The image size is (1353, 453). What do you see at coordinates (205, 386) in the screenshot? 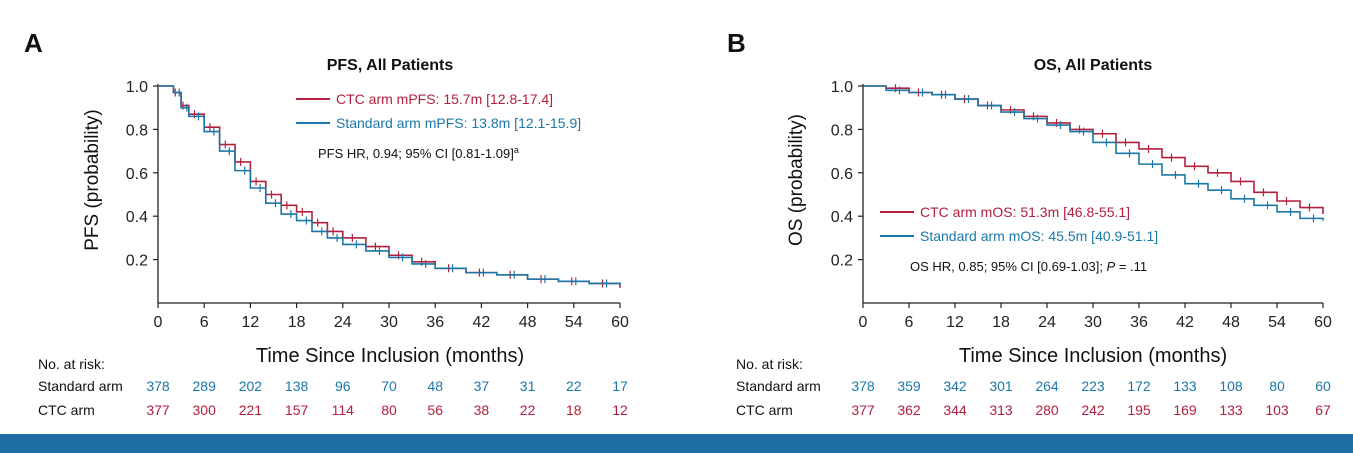
I see `risk-value: 289` at bounding box center [205, 386].